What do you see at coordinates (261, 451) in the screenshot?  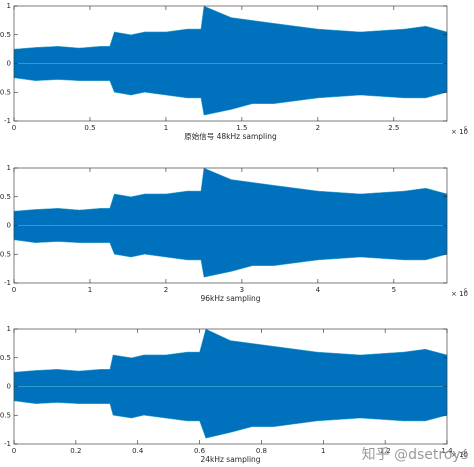 I see `x-tick-label: 0.8` at bounding box center [261, 451].